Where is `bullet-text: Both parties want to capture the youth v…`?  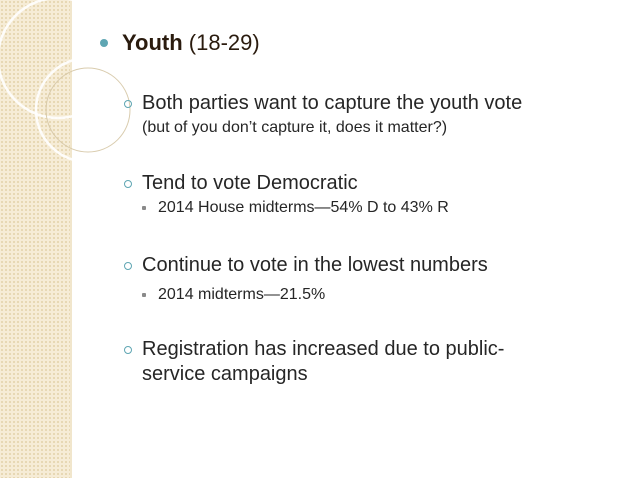
bullet-text: Both parties want to capture the youth v… is located at coordinates (332, 103).